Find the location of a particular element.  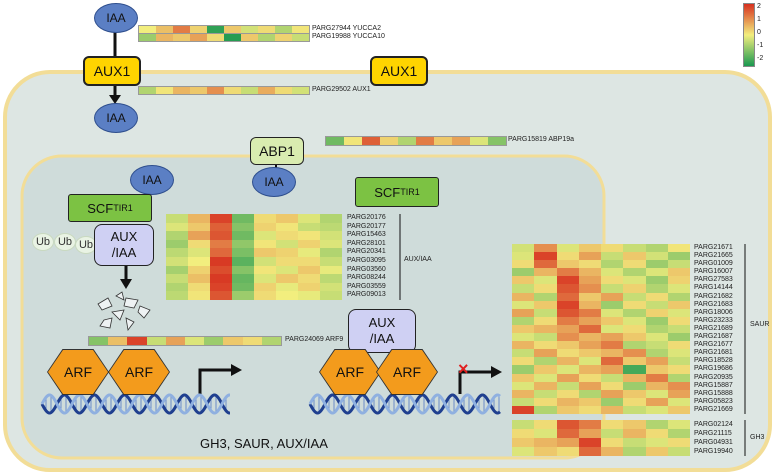

gene-id-label: PARG21683 is located at coordinates (713, 304).